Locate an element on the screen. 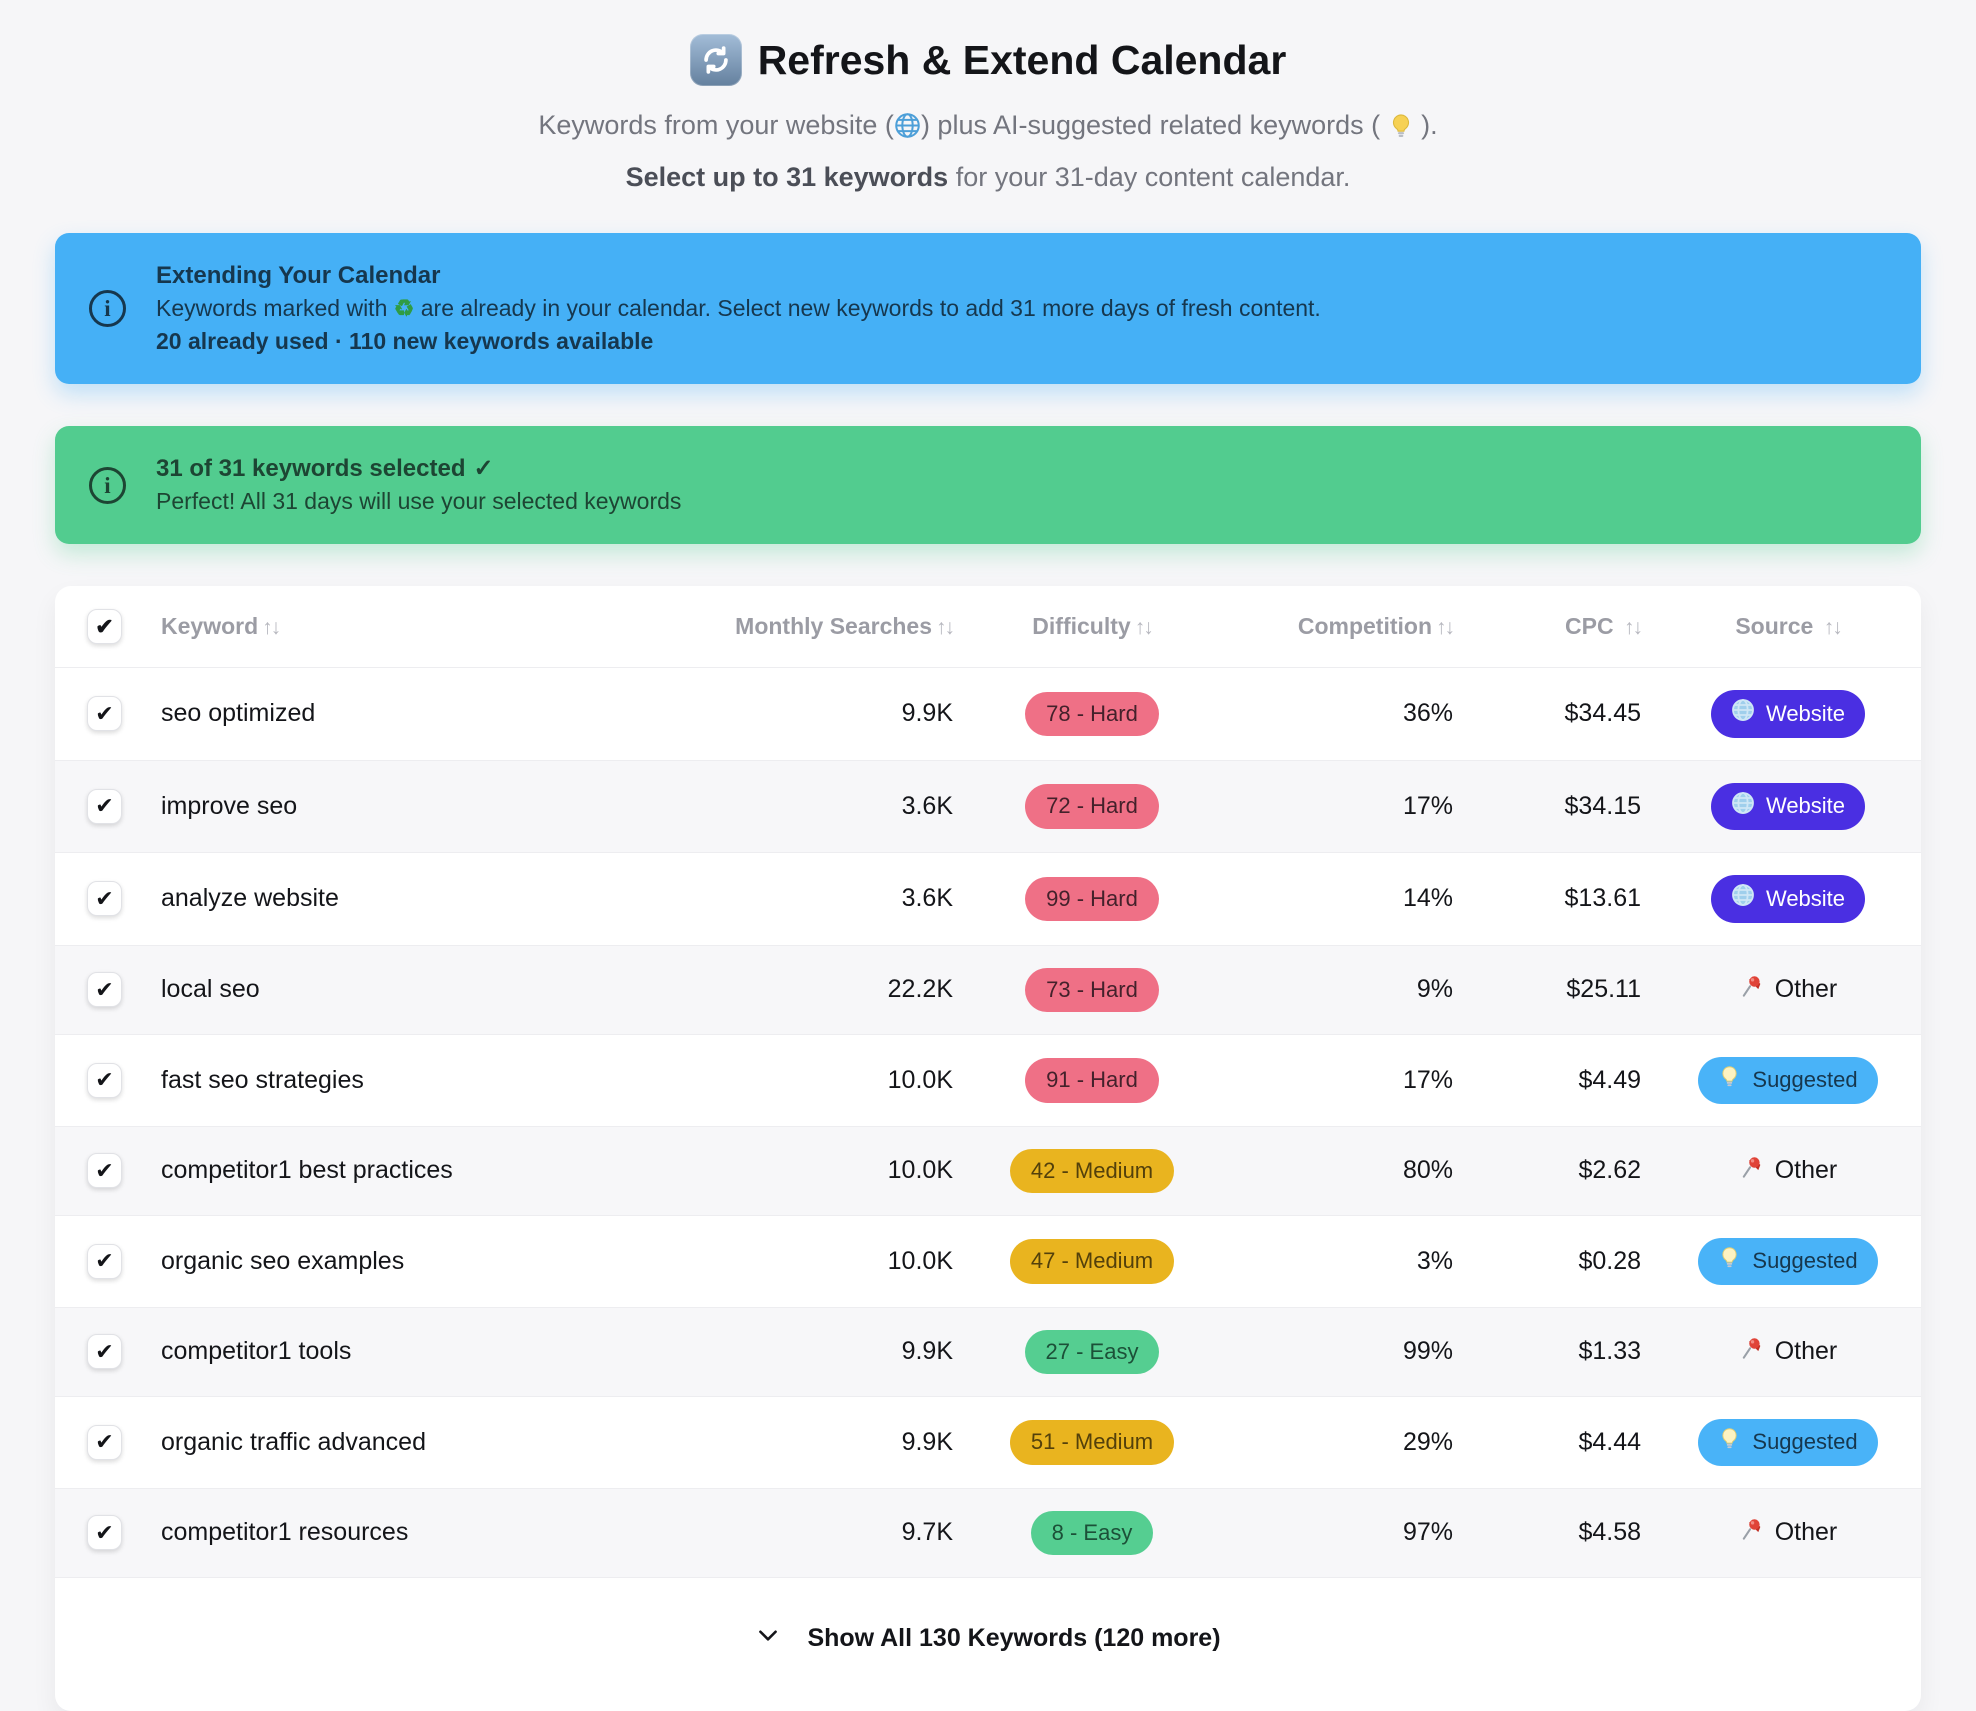 Image resolution: width=1976 pixels, height=1711 pixels. column-header-difficulty: Difficulty ↑↓ is located at coordinates (1092, 626).